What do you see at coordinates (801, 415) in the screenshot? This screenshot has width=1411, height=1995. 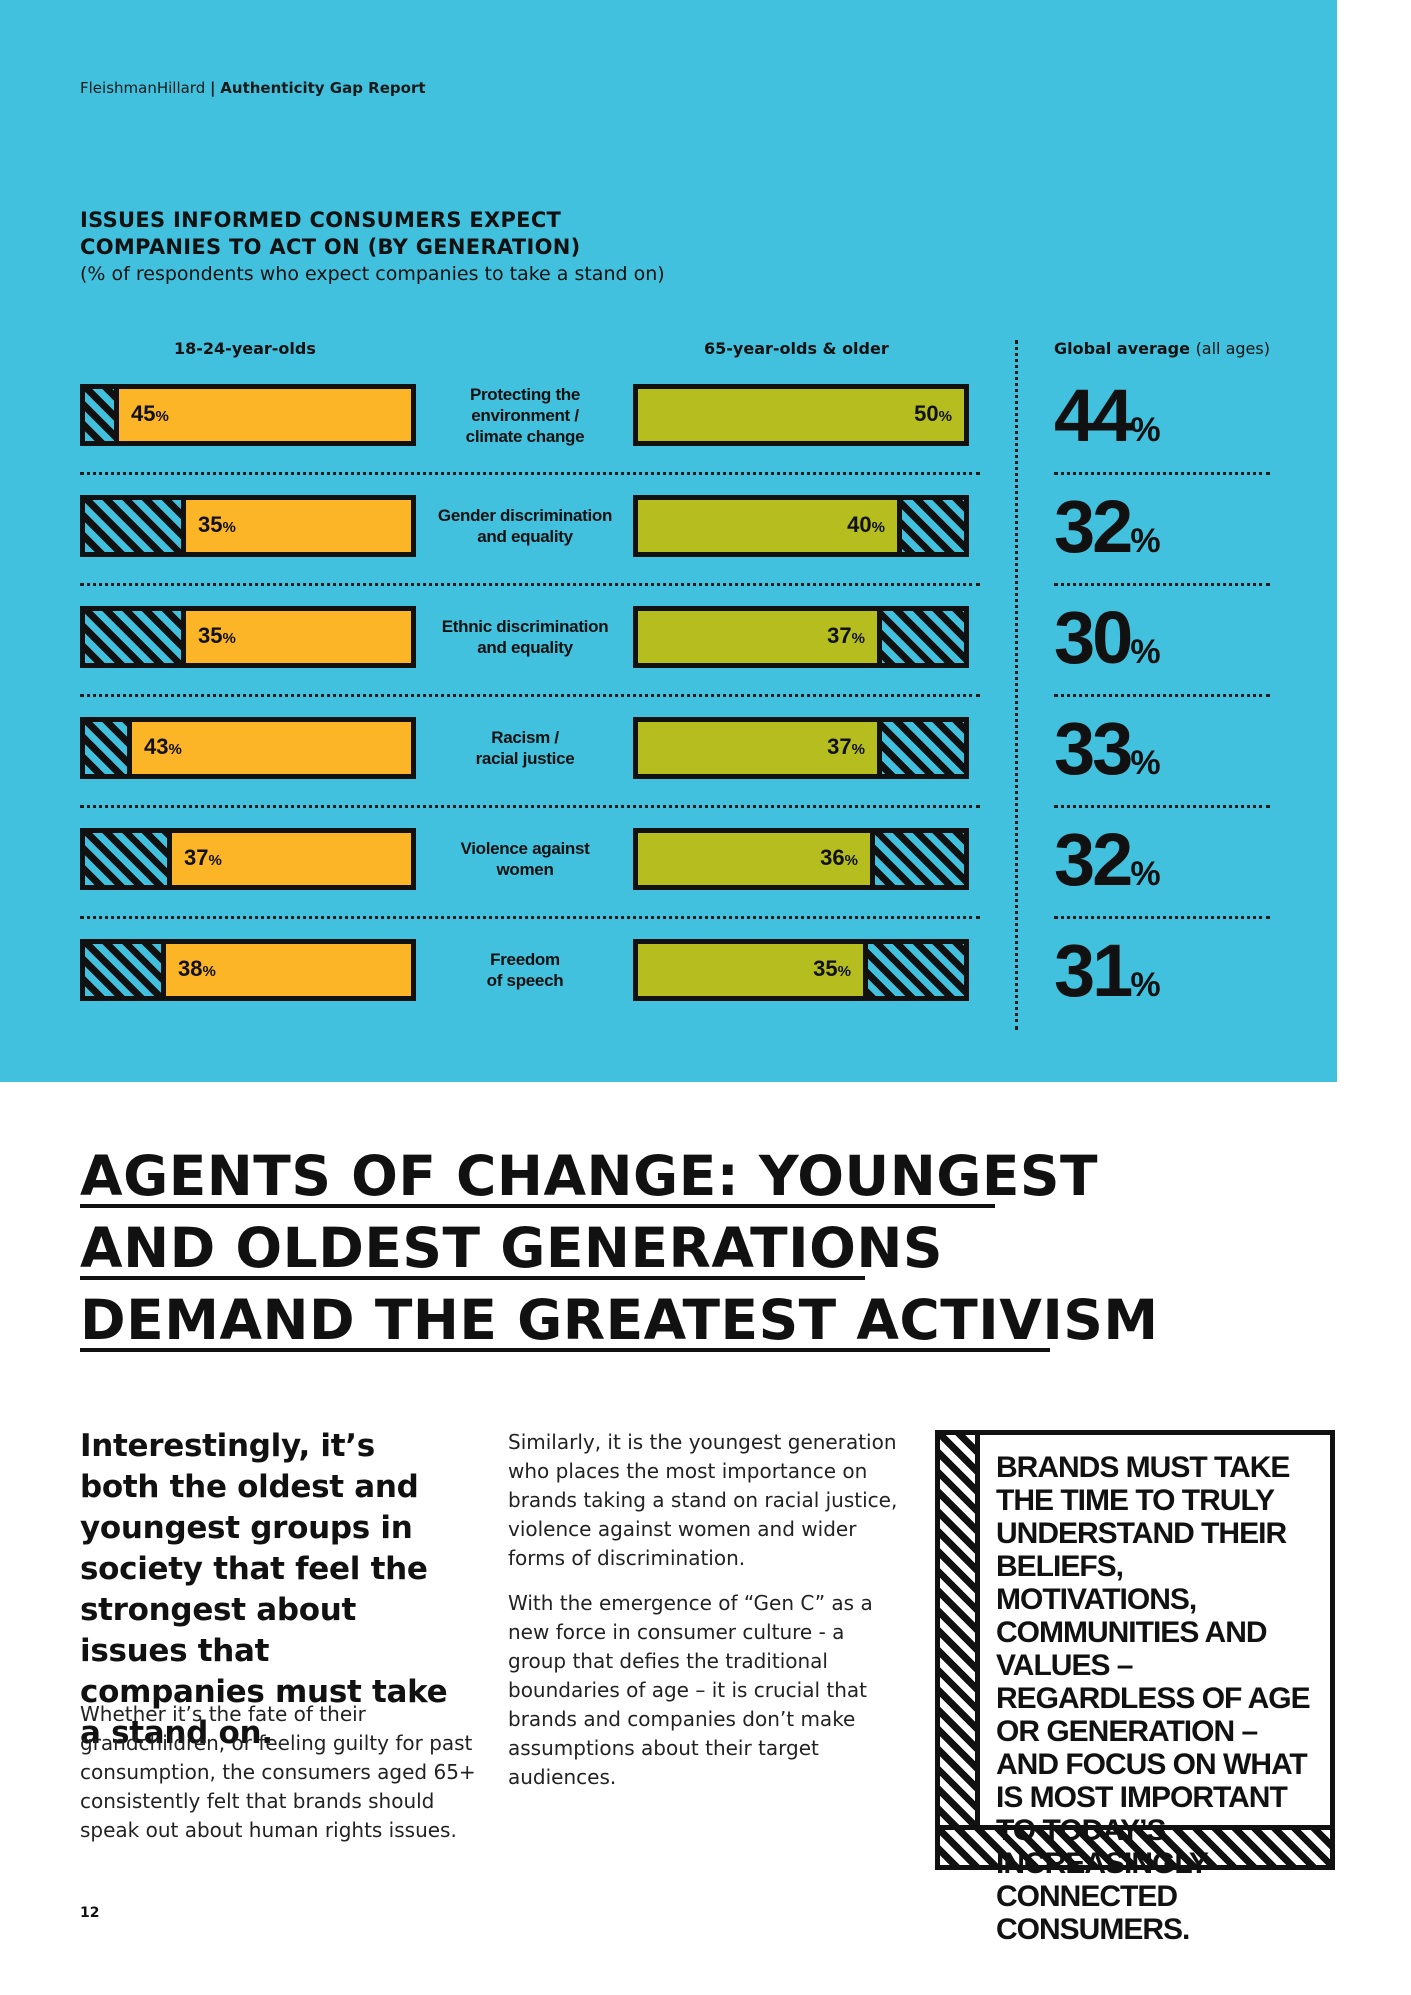 I see `old-bar: 50%` at bounding box center [801, 415].